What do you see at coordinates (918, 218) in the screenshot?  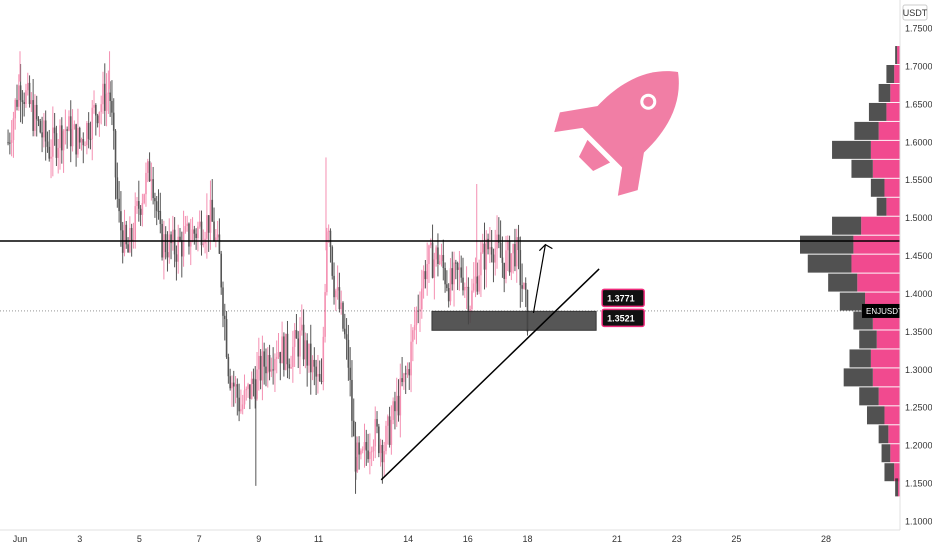 I see `y-tick-label: 1.5000` at bounding box center [918, 218].